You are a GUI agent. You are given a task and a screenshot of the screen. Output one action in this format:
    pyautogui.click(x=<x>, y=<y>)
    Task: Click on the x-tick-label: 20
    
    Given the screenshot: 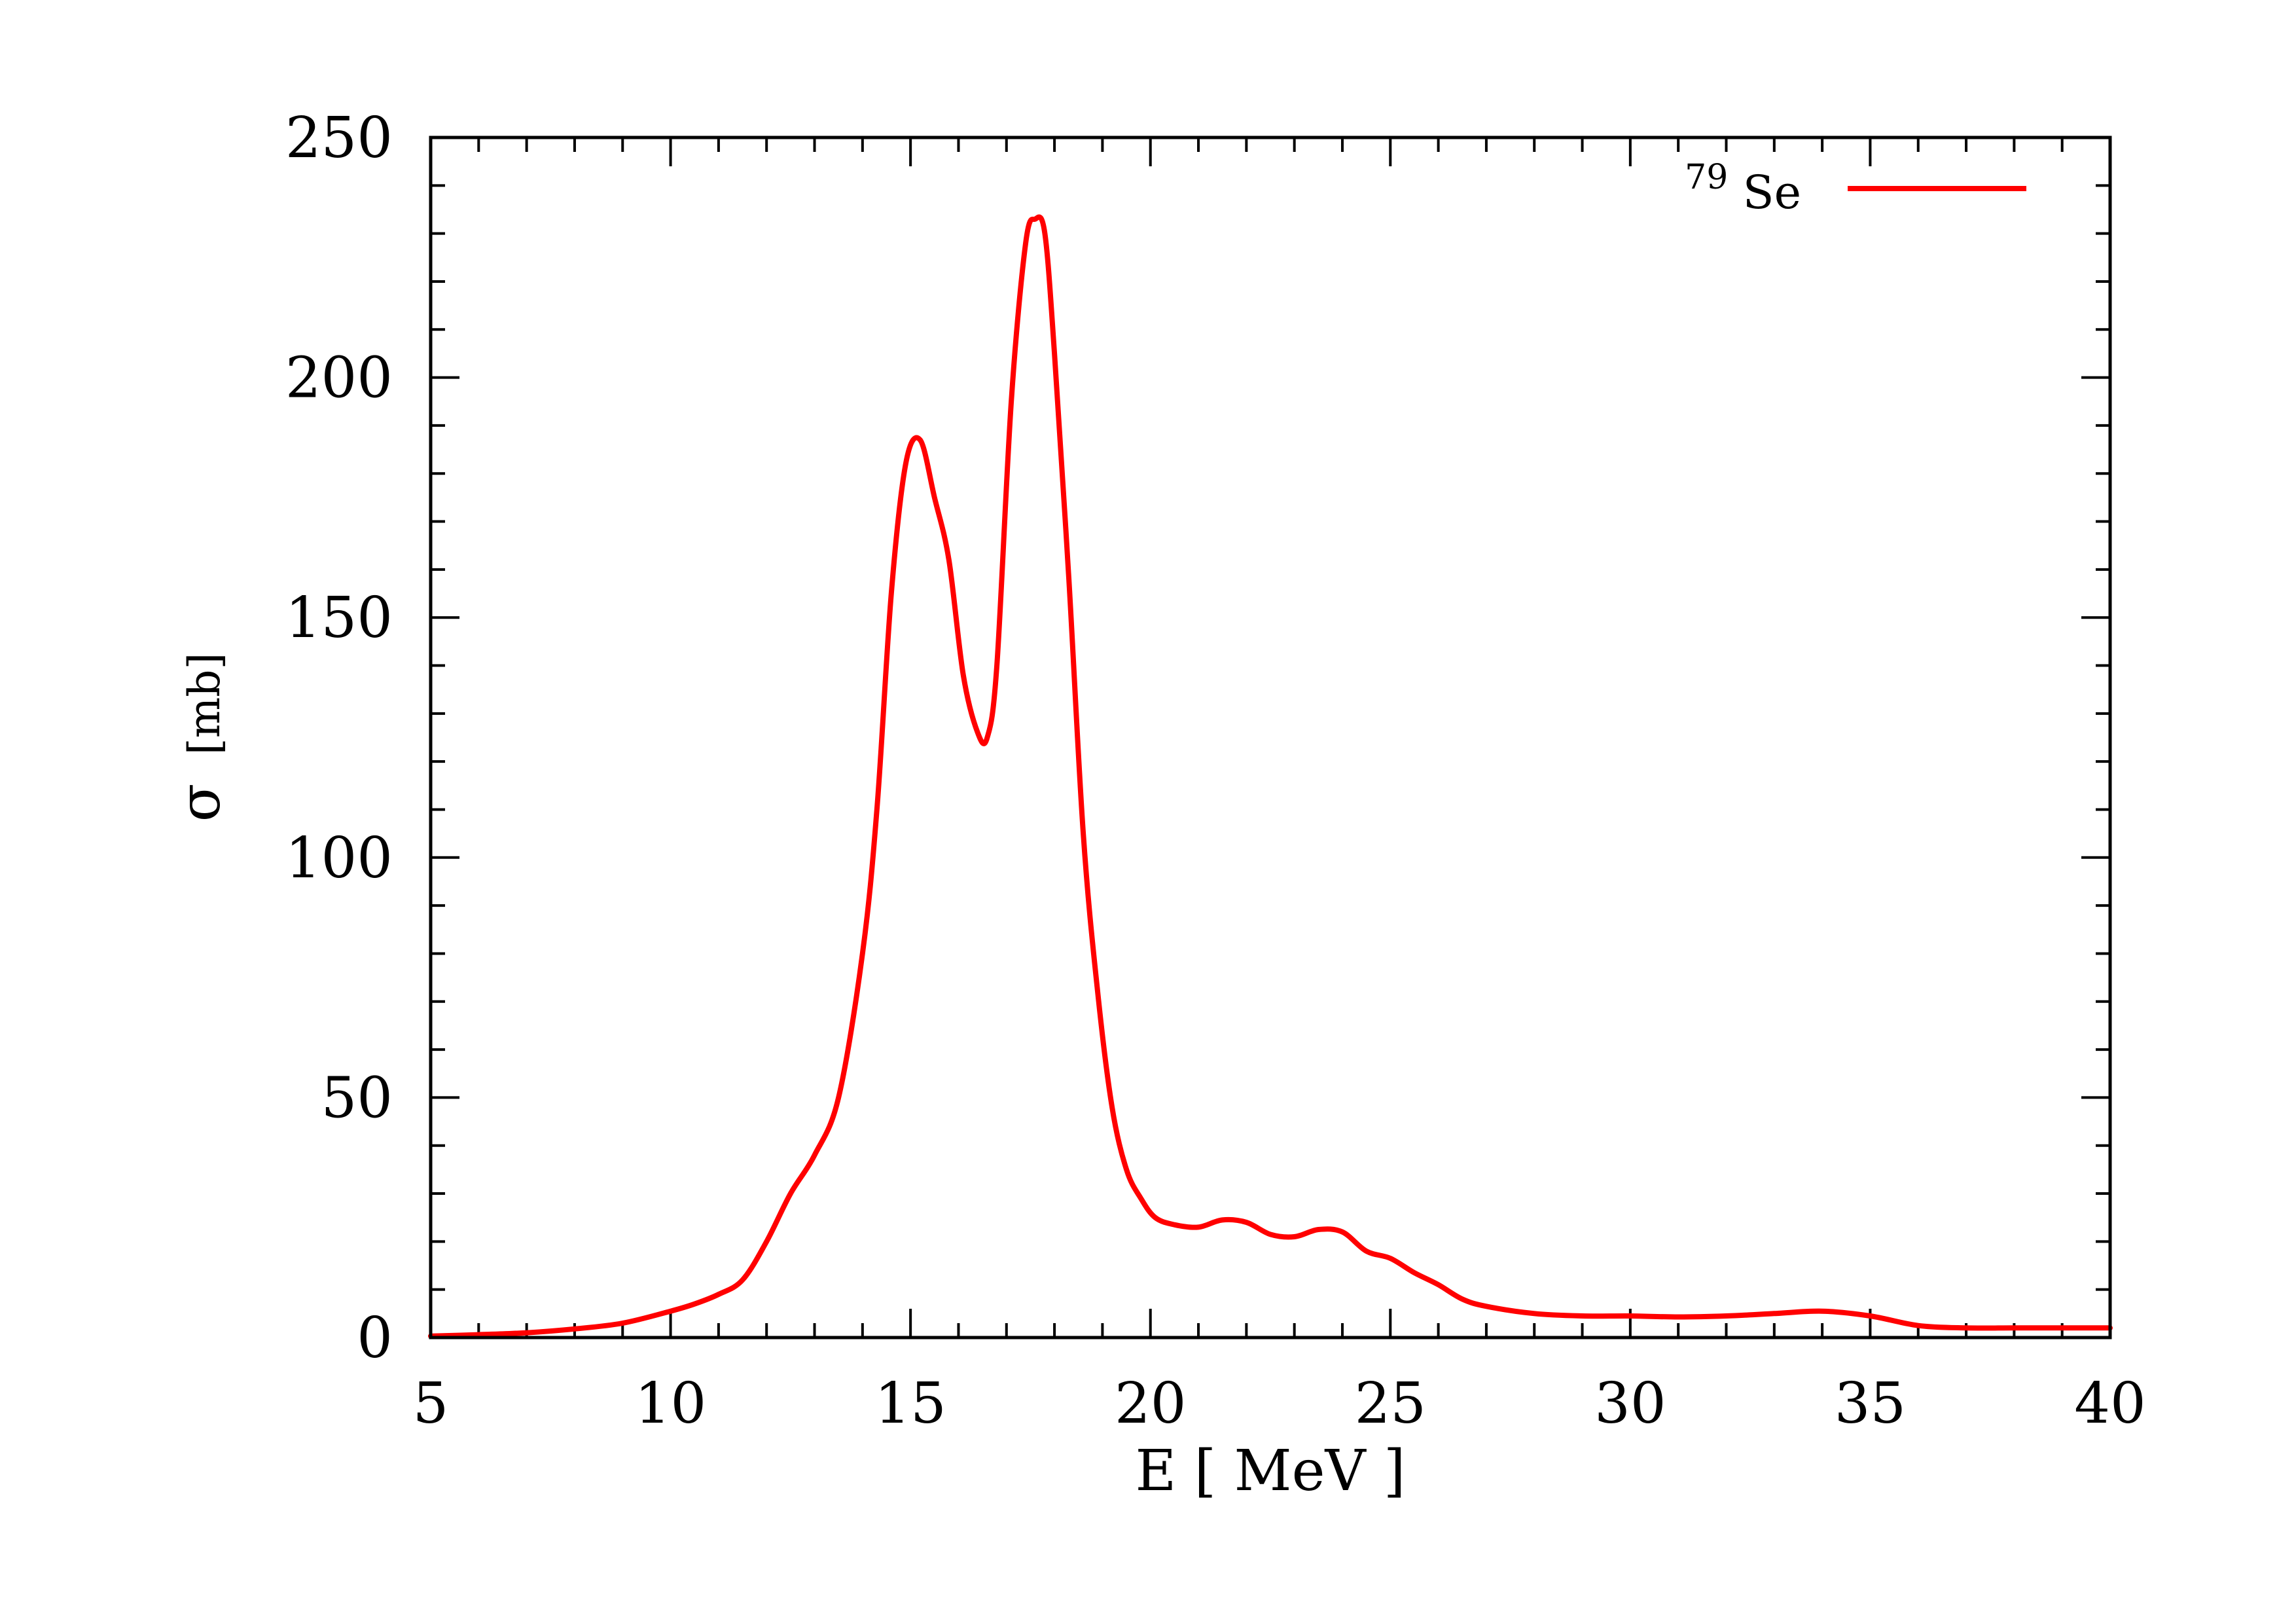 What is the action you would take?
    pyautogui.click(x=1150, y=1403)
    